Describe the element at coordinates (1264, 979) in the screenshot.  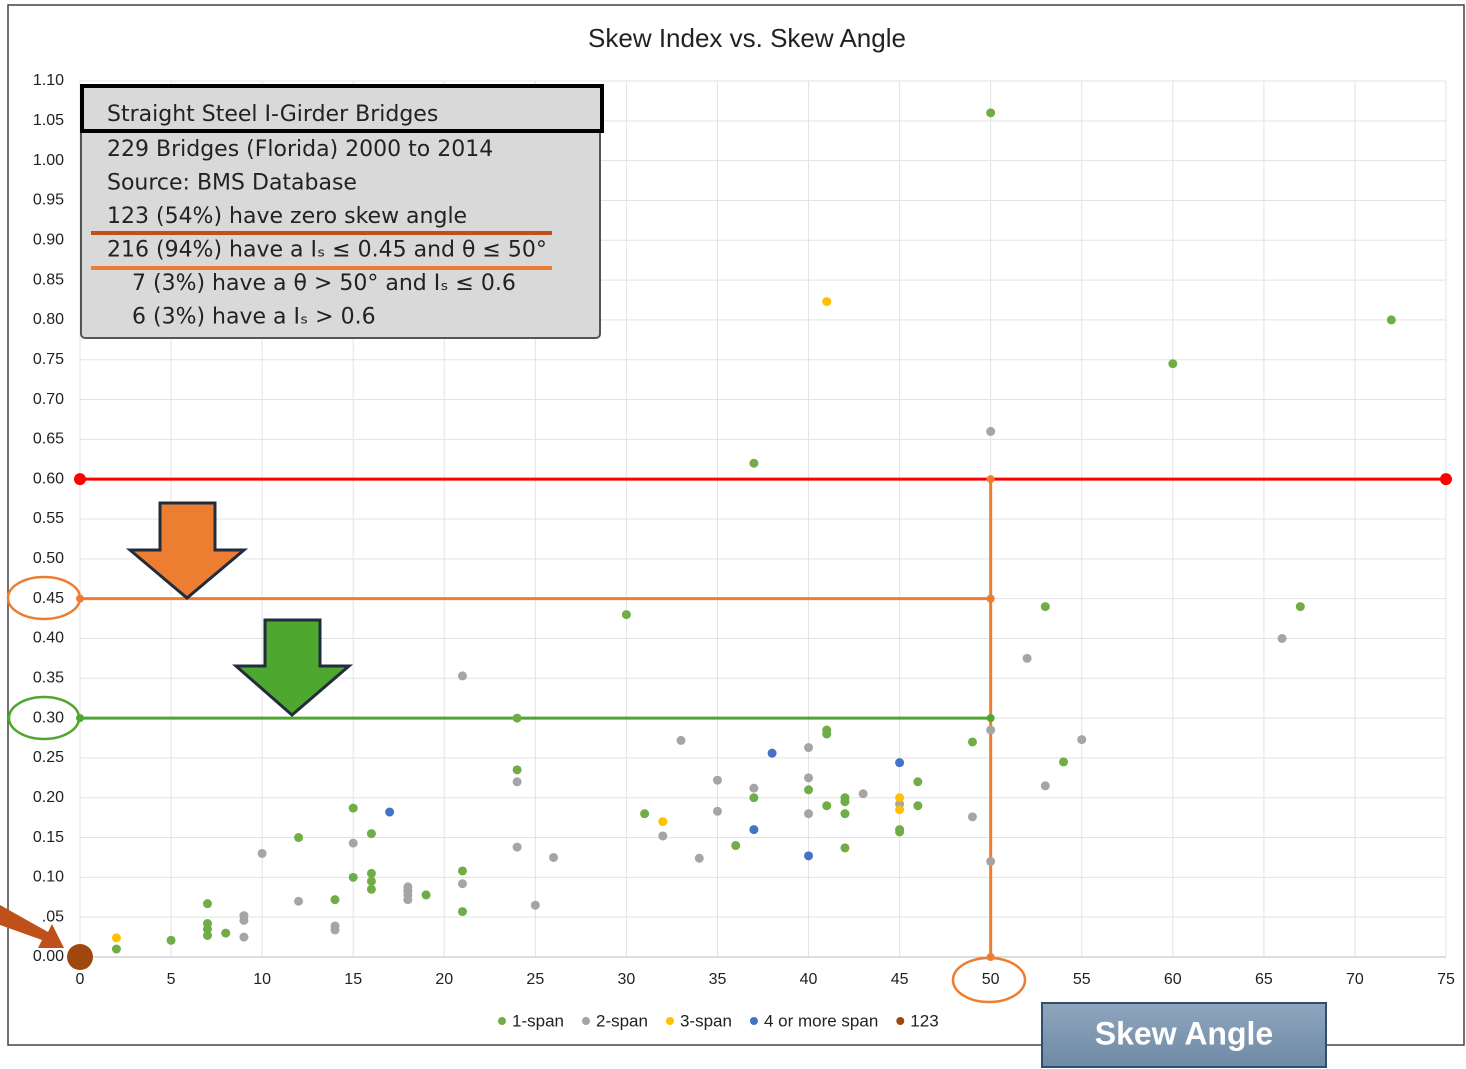
I see `x-tick-label: 65` at that location.